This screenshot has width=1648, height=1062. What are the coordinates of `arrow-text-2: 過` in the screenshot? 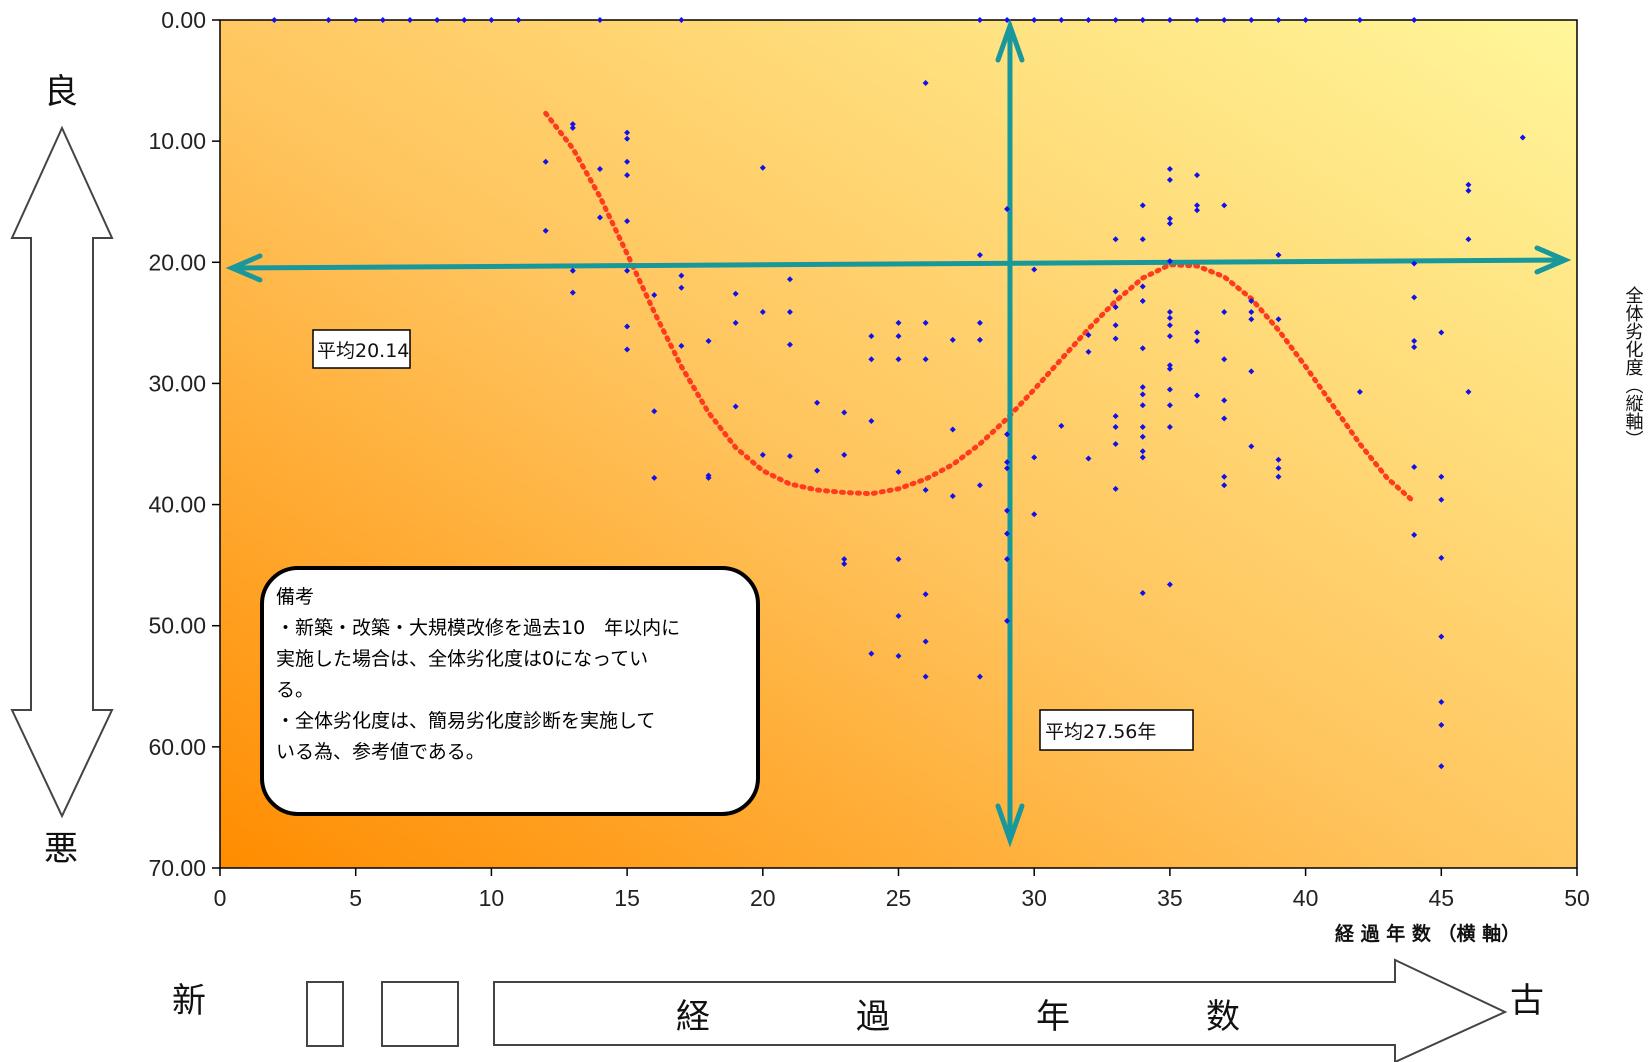 It's located at (873, 1017).